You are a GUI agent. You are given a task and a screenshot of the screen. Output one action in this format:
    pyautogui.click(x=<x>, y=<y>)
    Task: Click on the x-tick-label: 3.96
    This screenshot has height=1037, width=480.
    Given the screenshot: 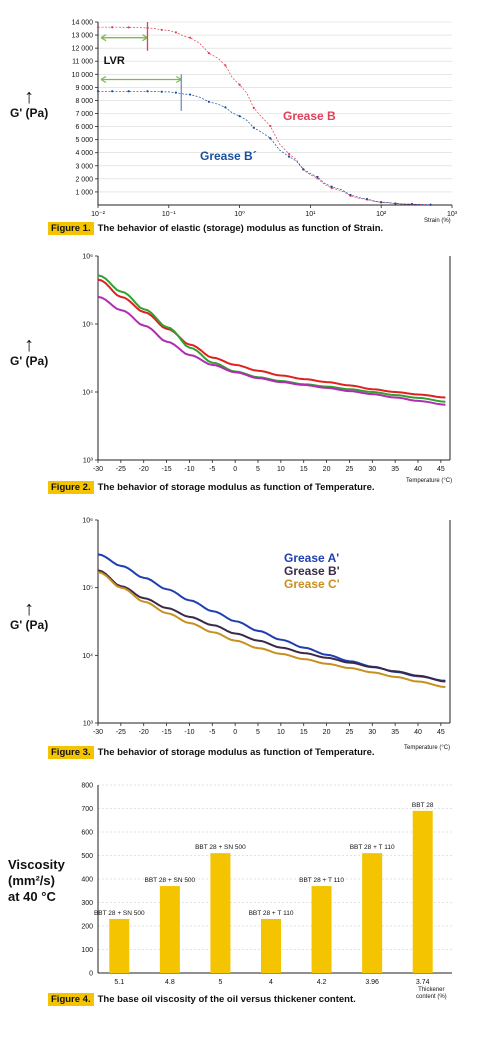 What is the action you would take?
    pyautogui.click(x=372, y=982)
    